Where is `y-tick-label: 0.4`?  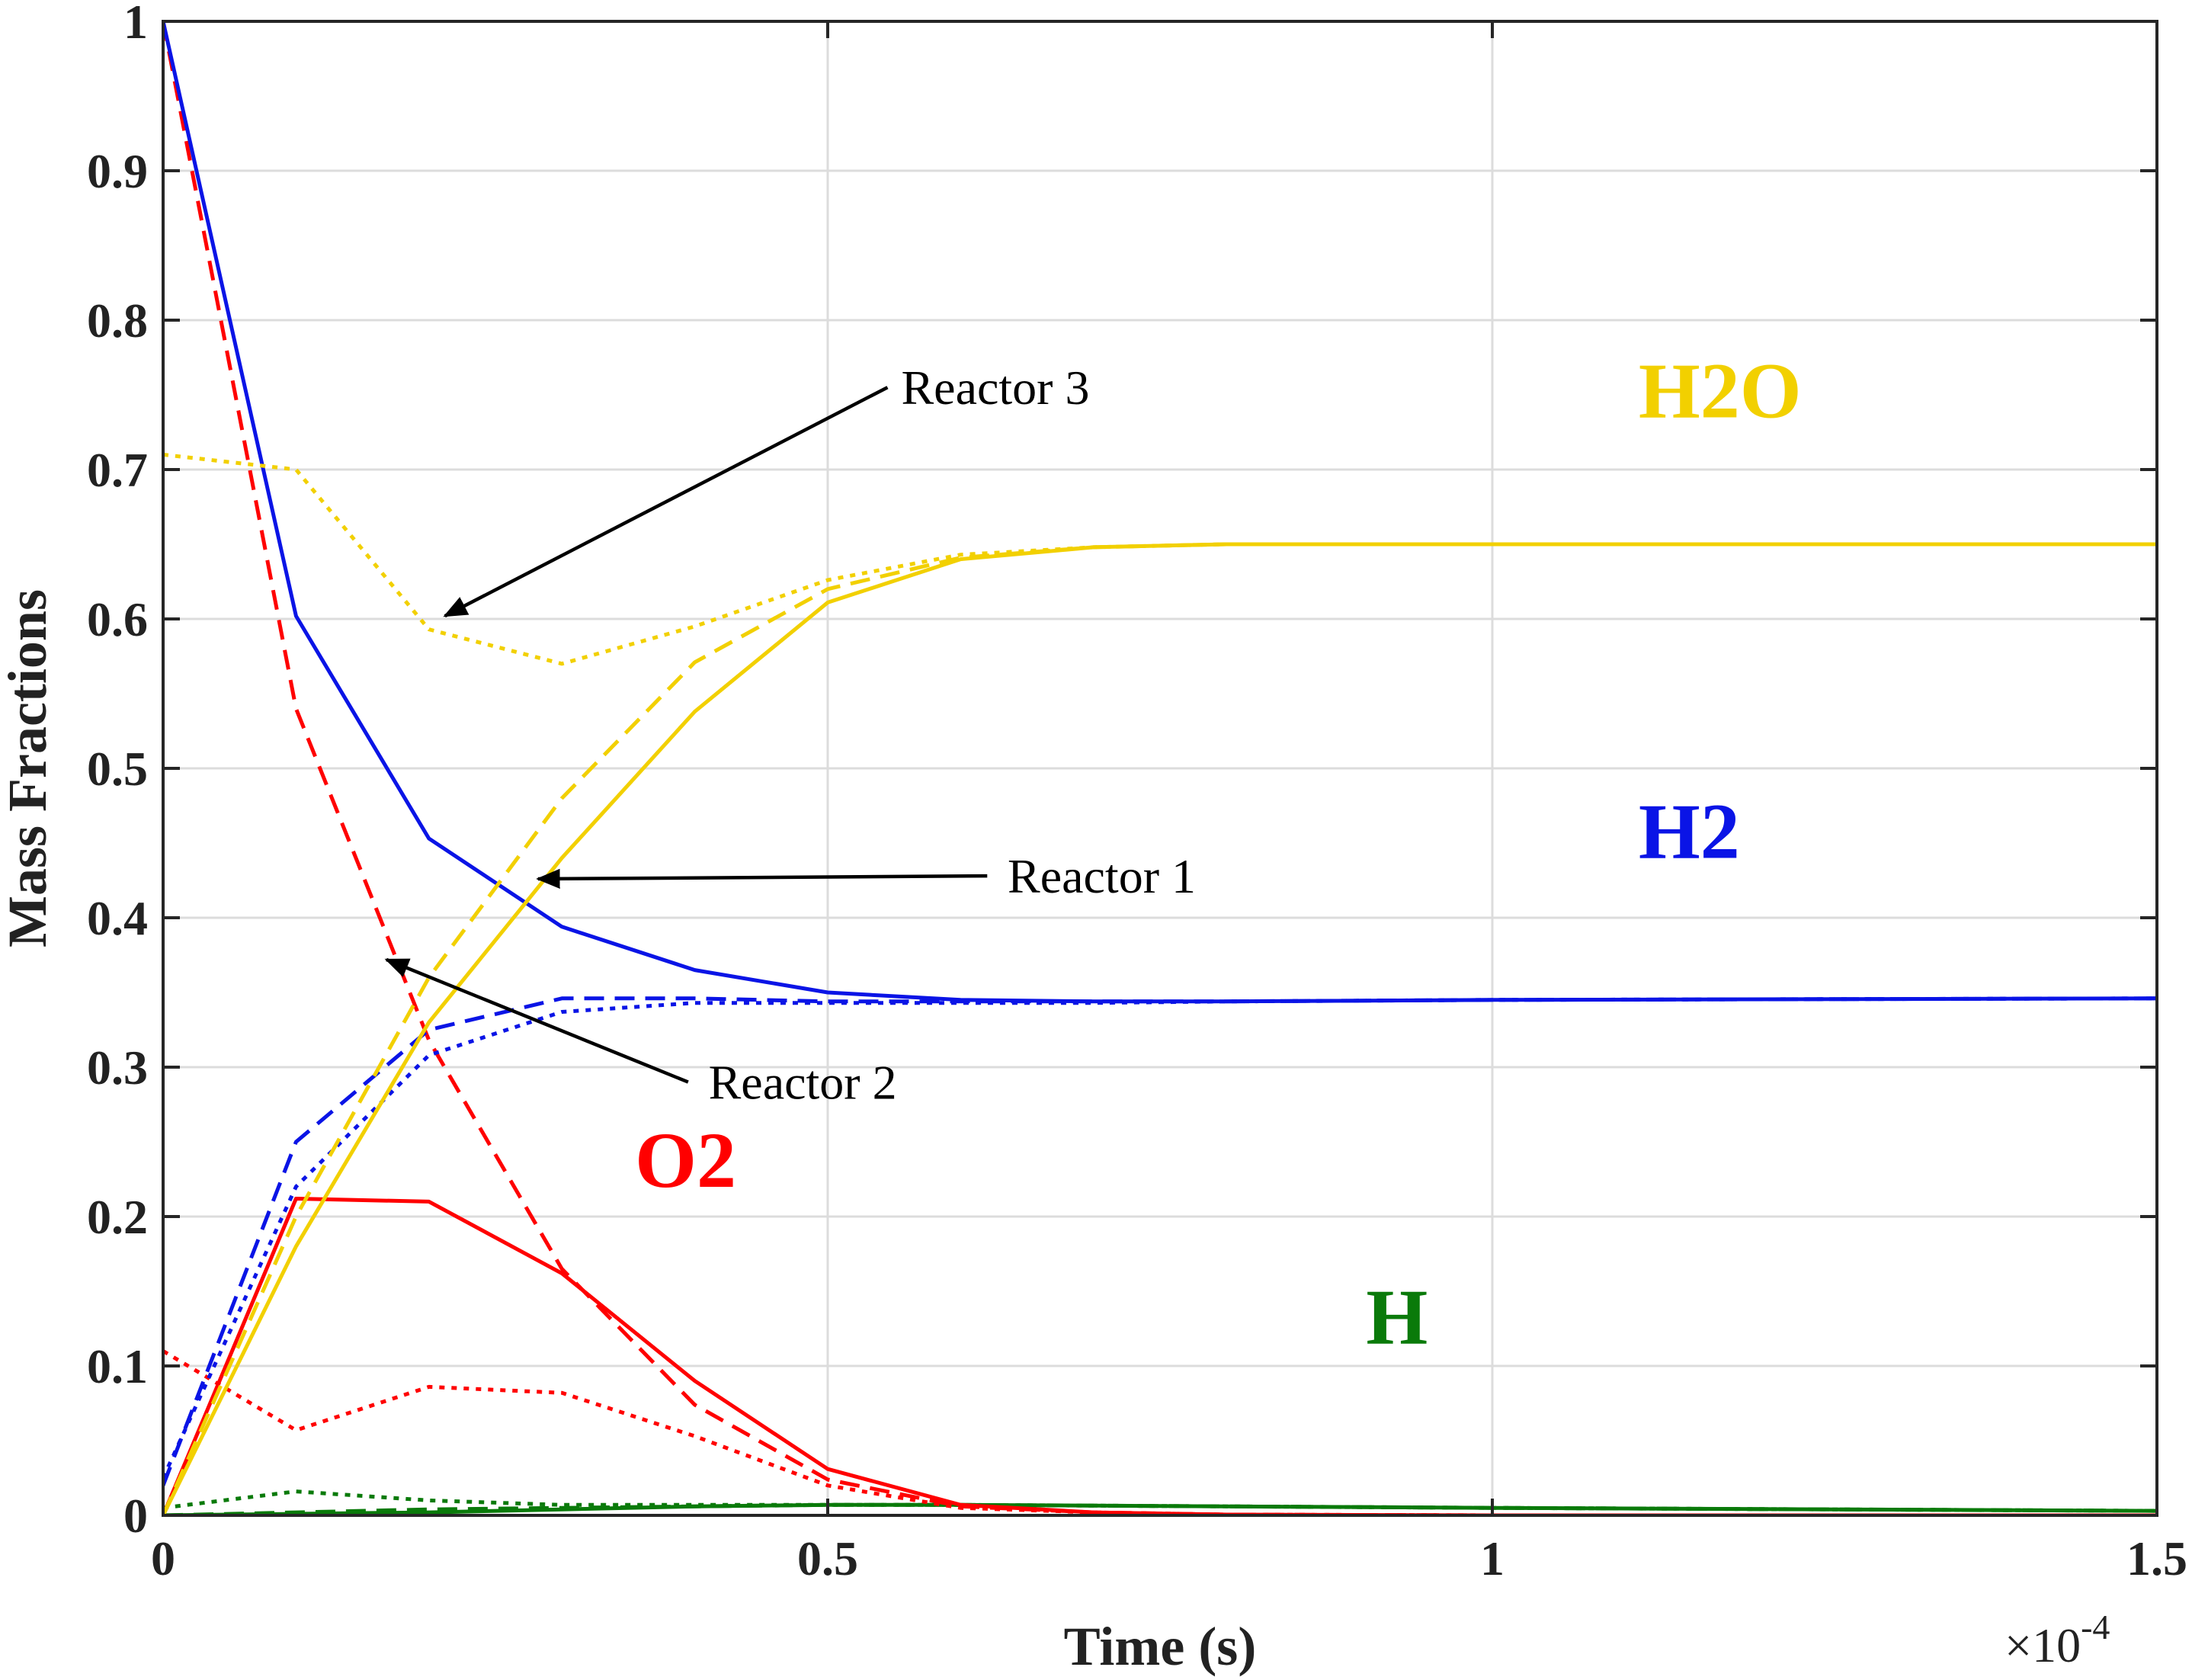 y-tick-label: 0.4 is located at coordinates (117, 918).